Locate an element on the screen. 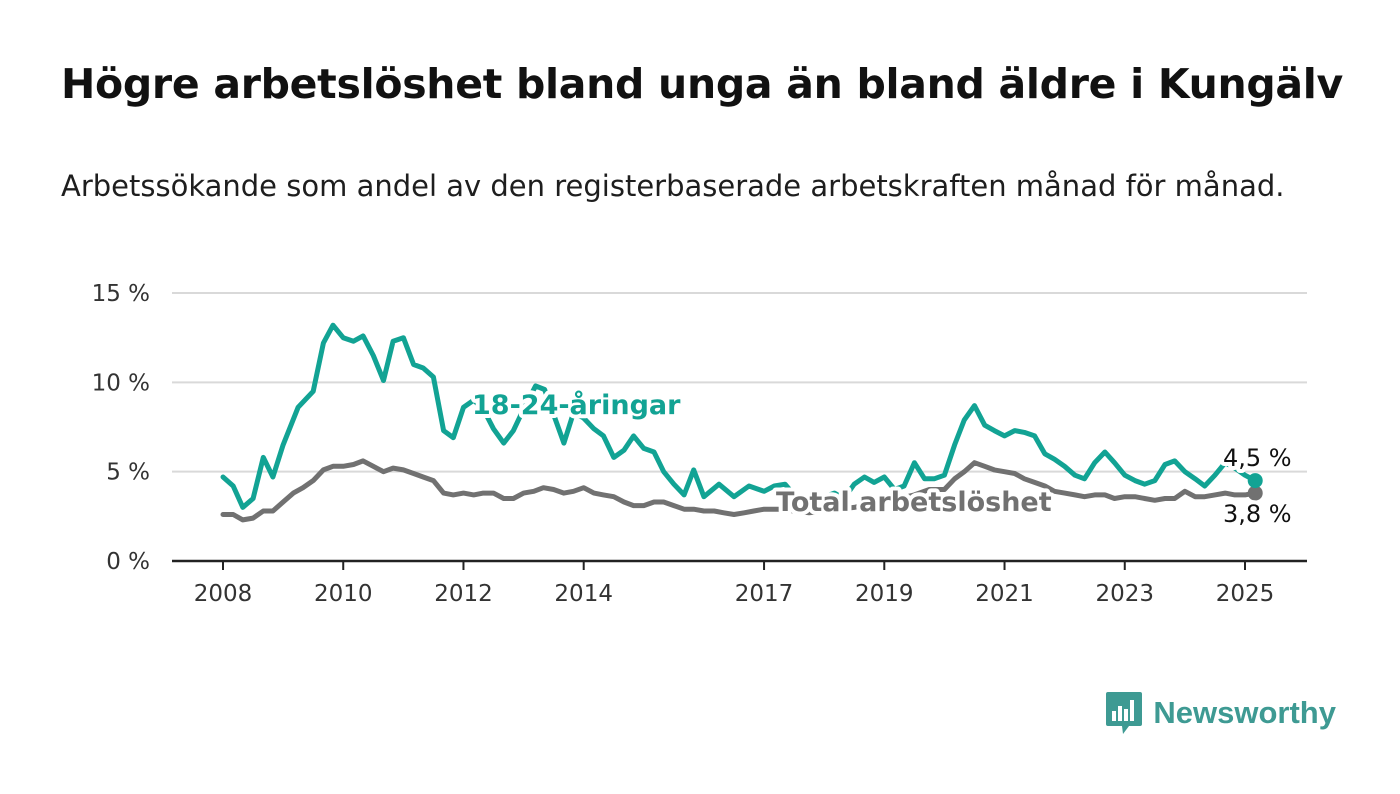  series-label-youth: 18-24-åringar is located at coordinates (576, 405).